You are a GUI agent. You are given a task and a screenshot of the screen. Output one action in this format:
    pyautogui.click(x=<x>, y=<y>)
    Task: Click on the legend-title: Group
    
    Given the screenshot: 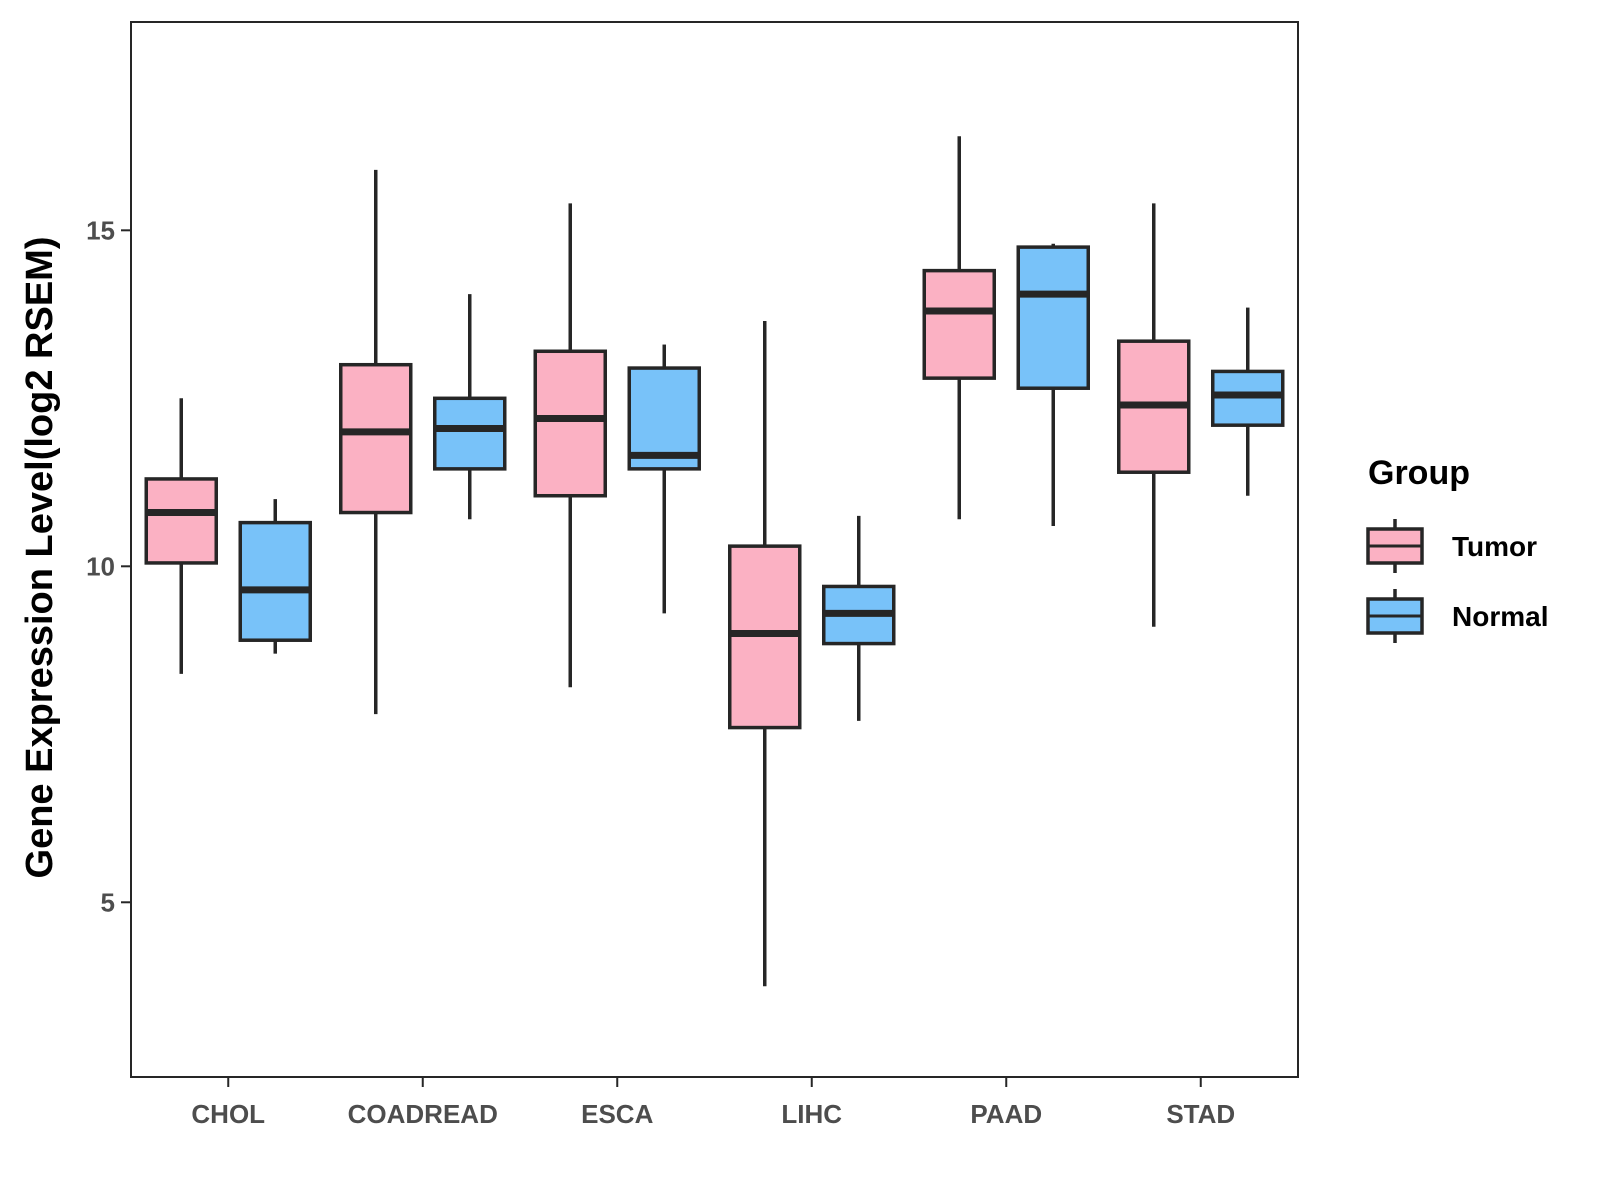 What is the action you would take?
    pyautogui.click(x=1419, y=473)
    